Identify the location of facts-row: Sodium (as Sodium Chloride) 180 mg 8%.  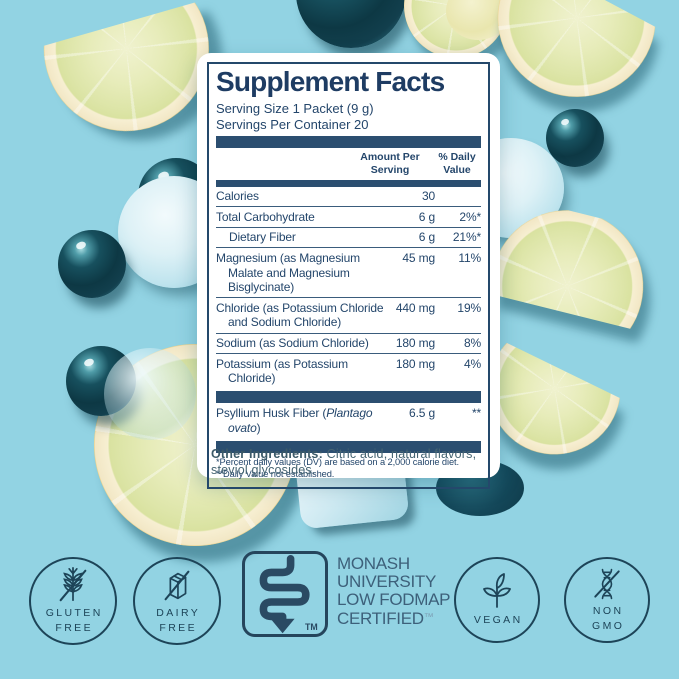
(348, 343).